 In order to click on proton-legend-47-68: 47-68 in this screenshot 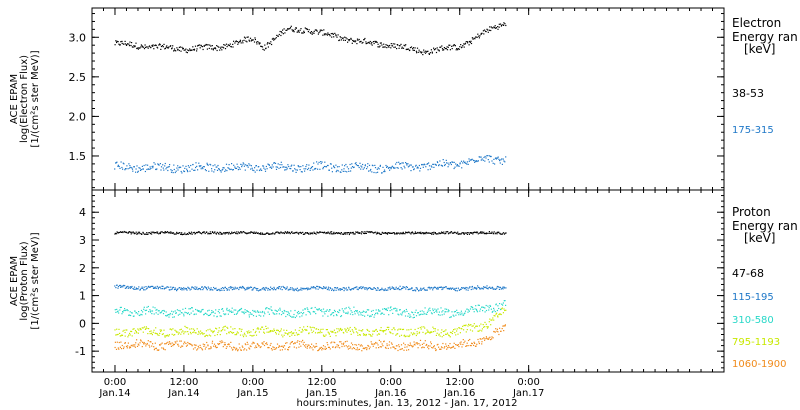, I will do `click(748, 273)`.